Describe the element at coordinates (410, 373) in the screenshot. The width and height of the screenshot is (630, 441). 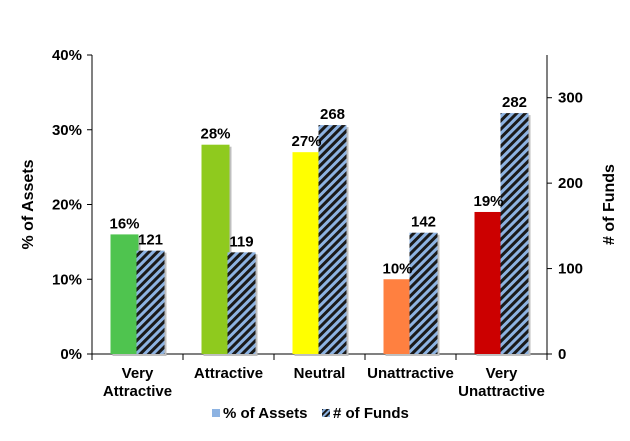
I see `x-tick-label: Unattractive` at that location.